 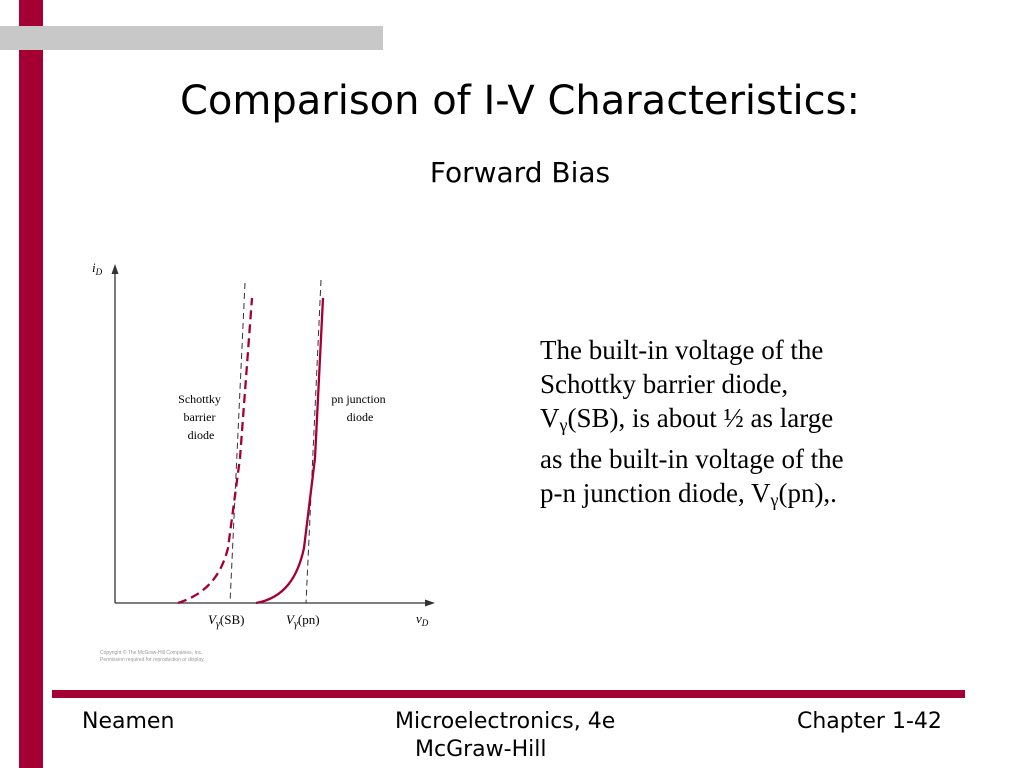 What do you see at coordinates (201, 417) in the screenshot?
I see `schottky-label: Schottky barrier diode` at bounding box center [201, 417].